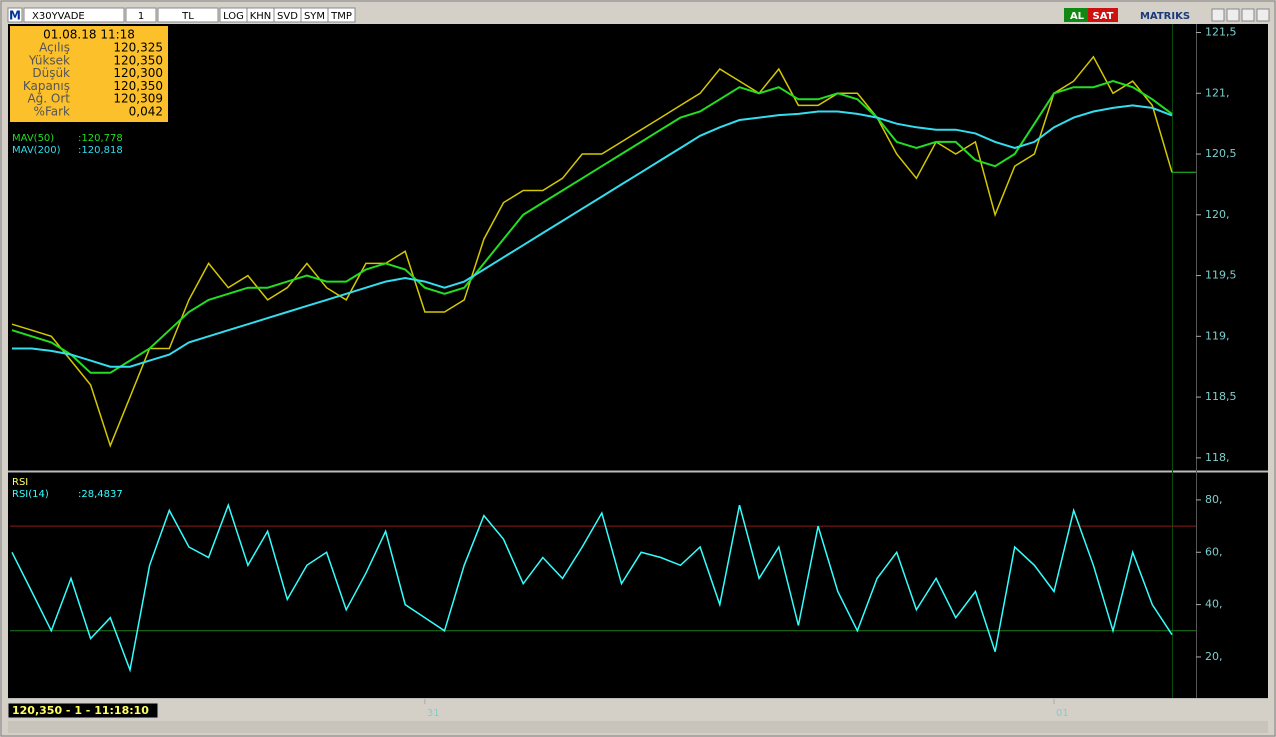  What do you see at coordinates (89, 74) in the screenshot?
I see `info-box` at bounding box center [89, 74].